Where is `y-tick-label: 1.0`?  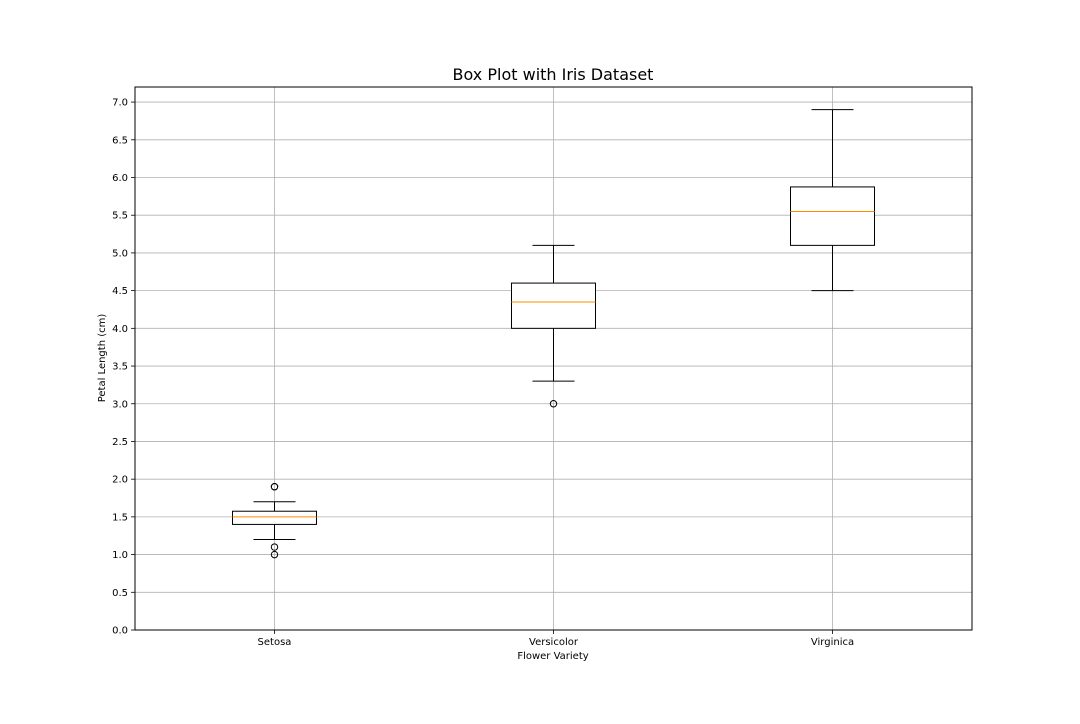 y-tick-label: 1.0 is located at coordinates (120, 555).